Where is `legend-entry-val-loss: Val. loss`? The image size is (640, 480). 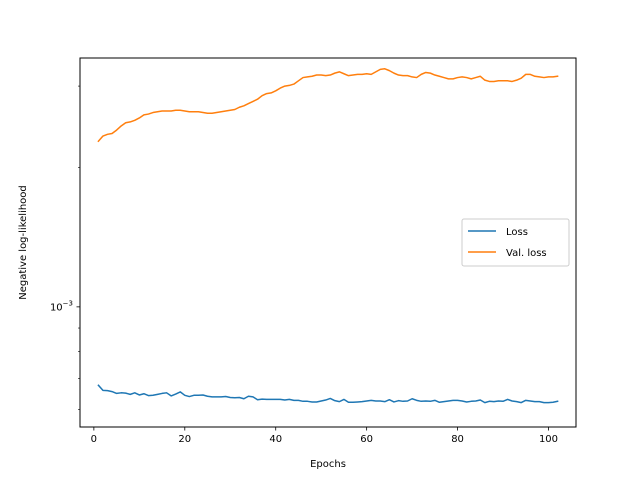
legend-entry-val-loss: Val. loss is located at coordinates (526, 253).